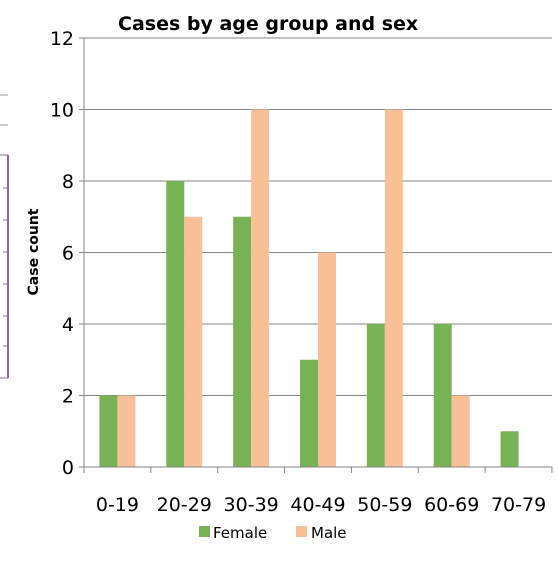 The image size is (558, 569). I want to click on y-tick-label: 6, so click(68, 254).